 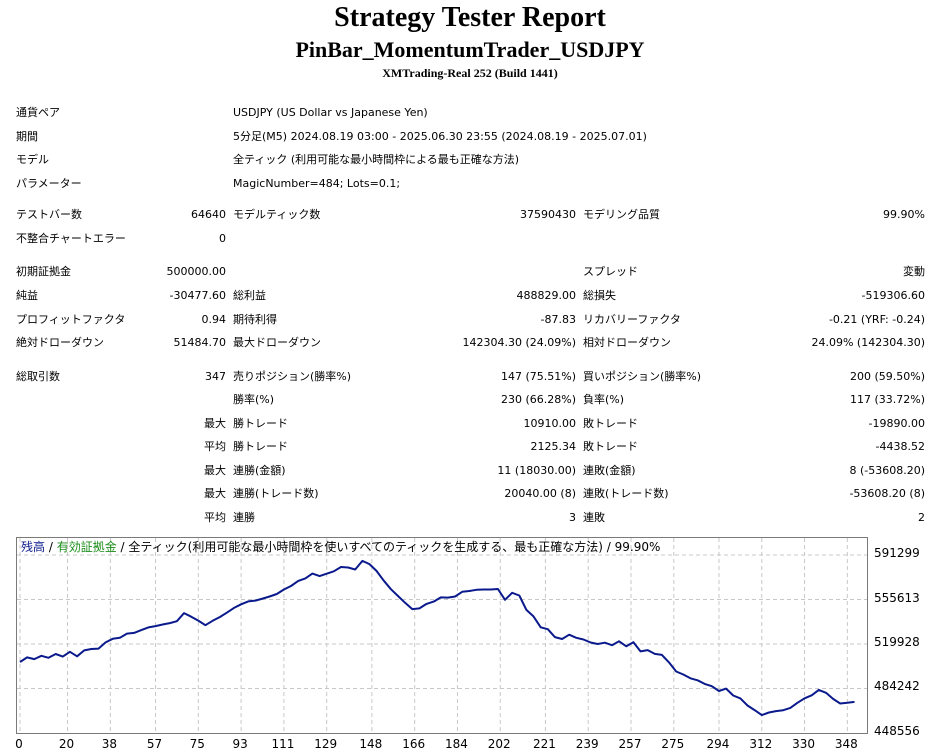 What do you see at coordinates (38, 376) in the screenshot?
I see `trades-label: 総取引数` at bounding box center [38, 376].